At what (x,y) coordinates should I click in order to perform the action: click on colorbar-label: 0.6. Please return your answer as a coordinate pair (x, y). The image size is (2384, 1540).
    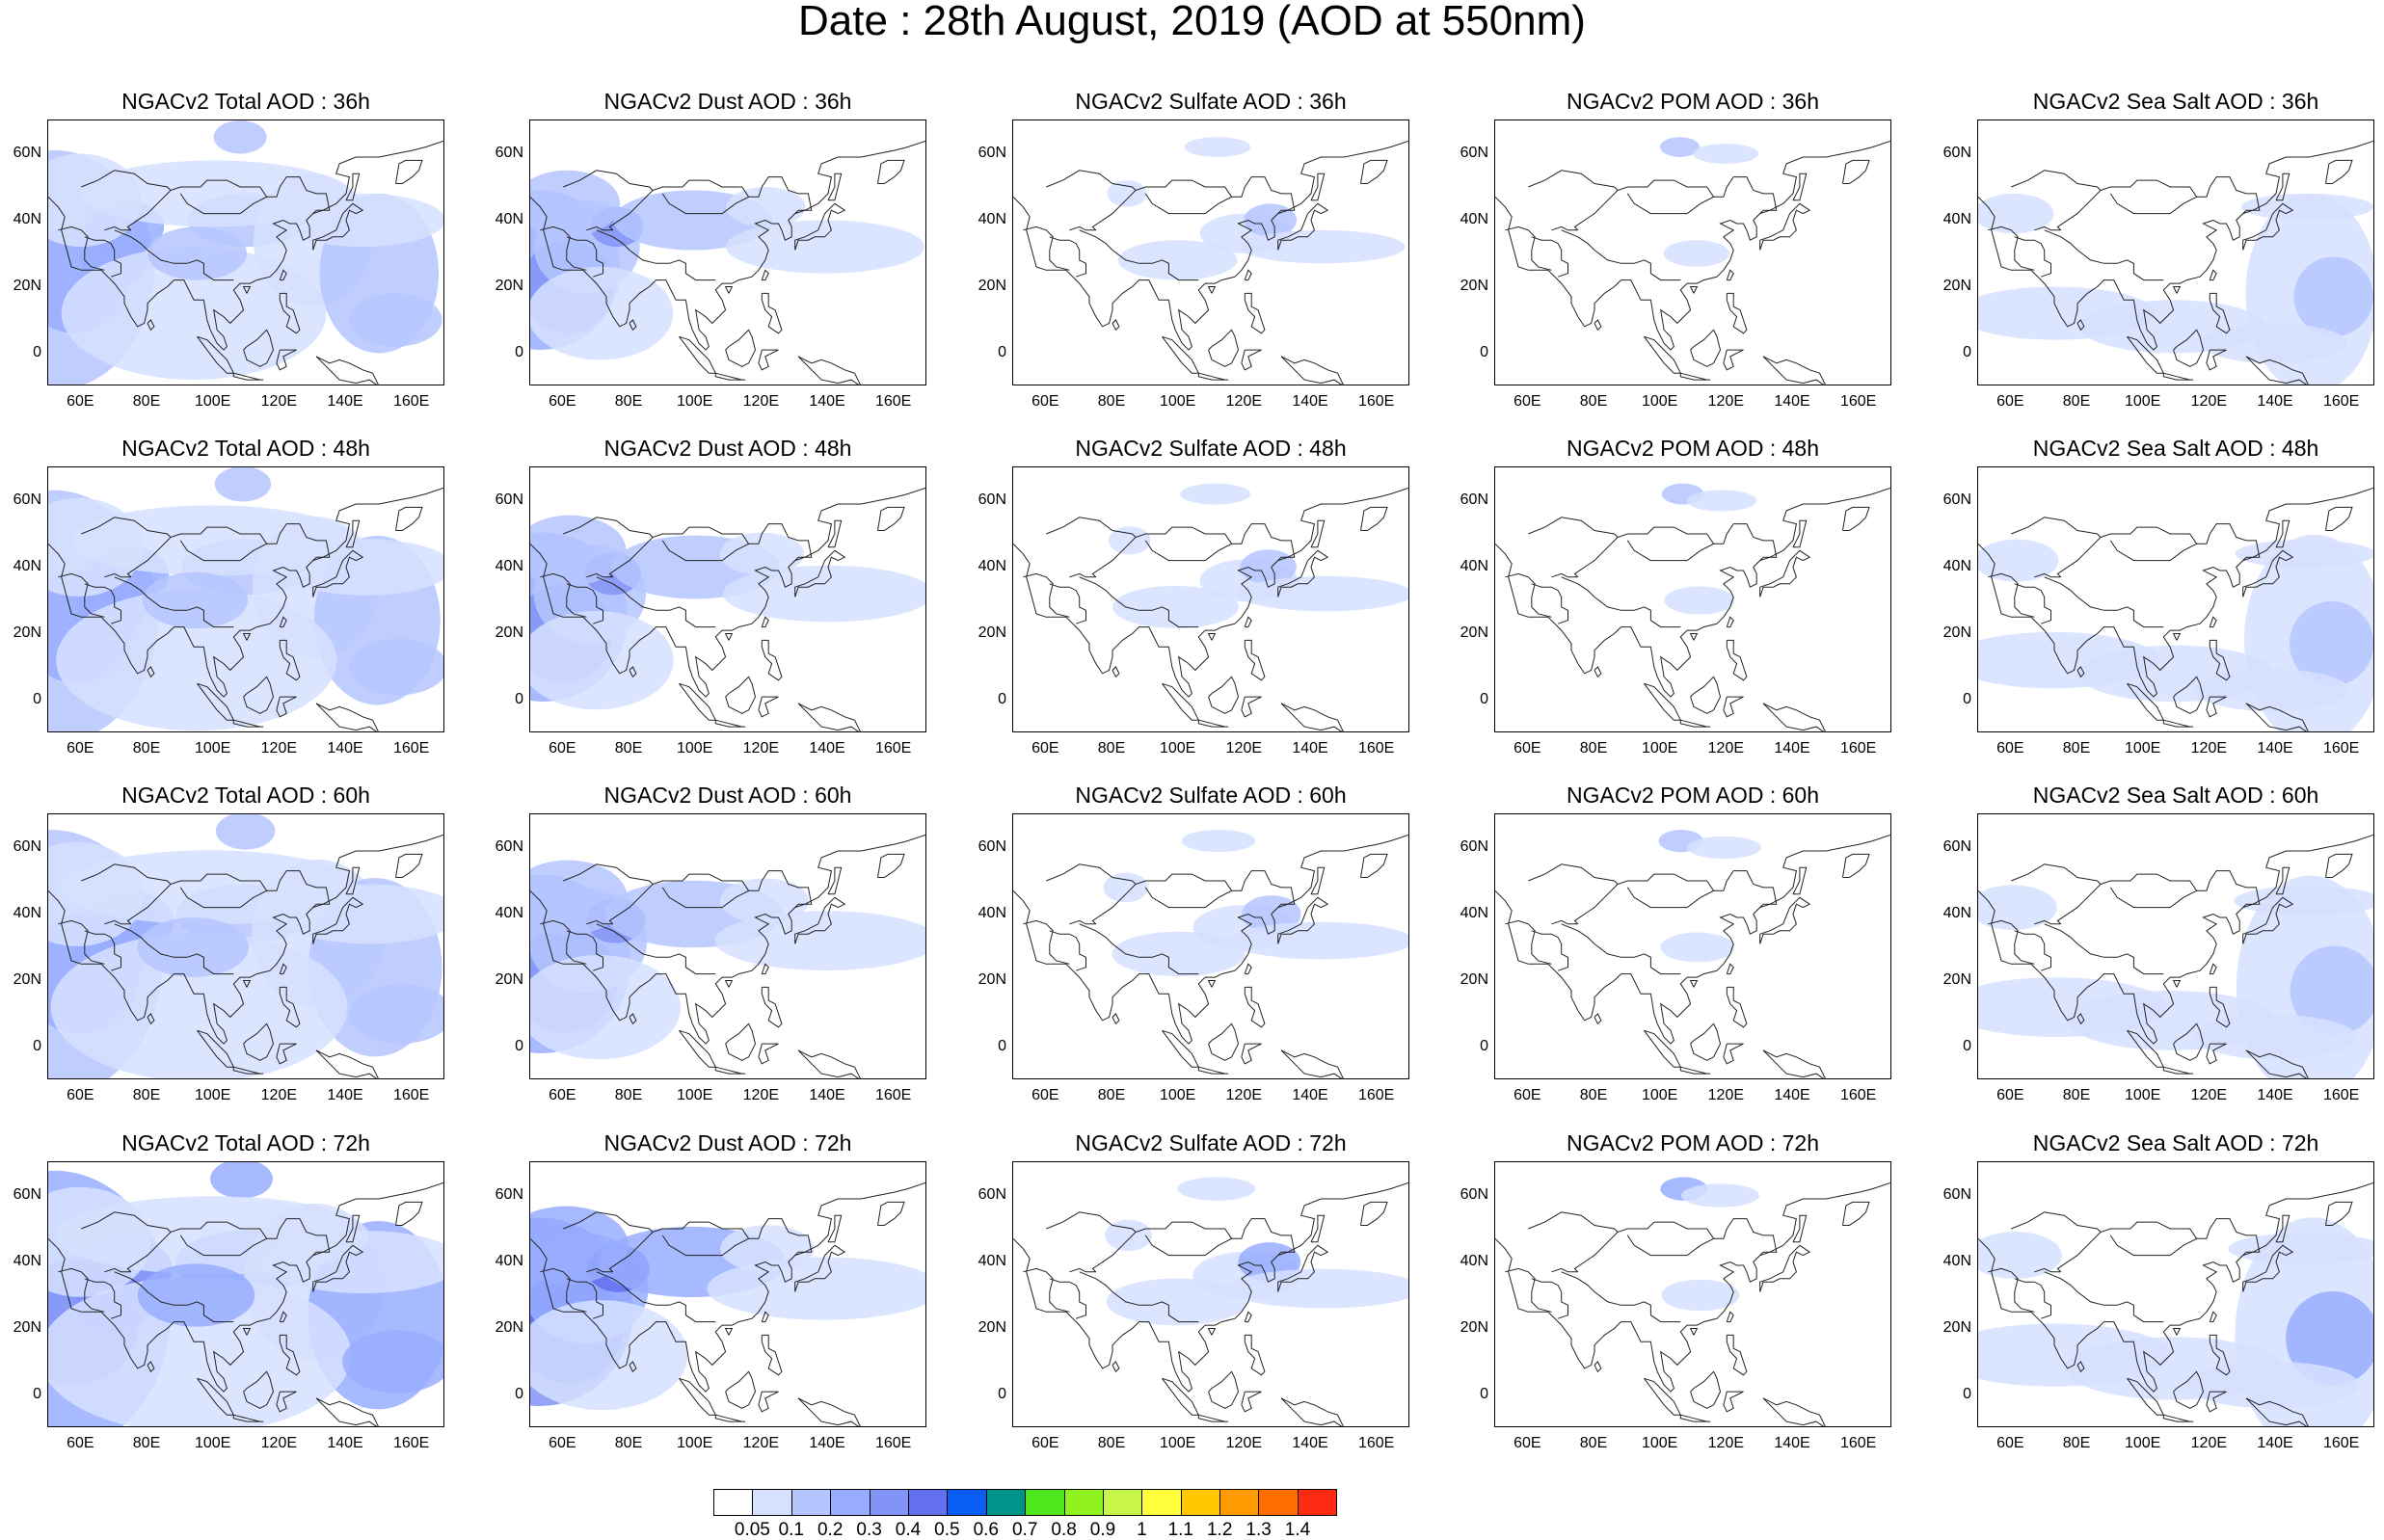
    Looking at the image, I should click on (986, 1530).